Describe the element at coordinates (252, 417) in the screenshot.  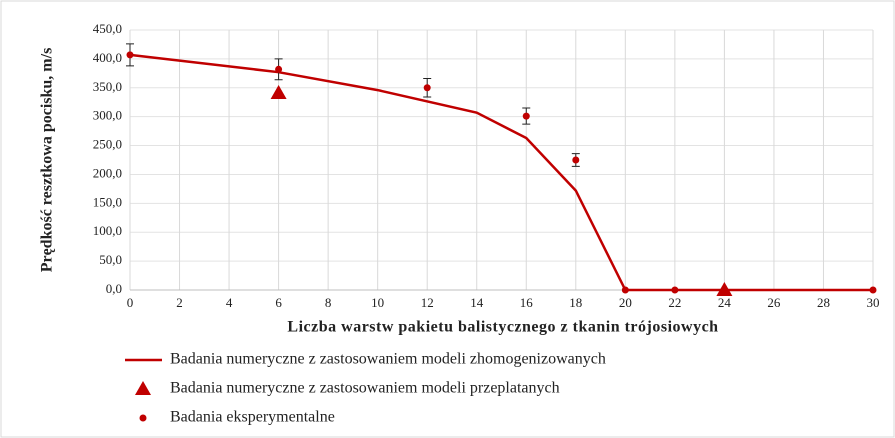
I see `legend-label: Badania eksperymentalne` at that location.